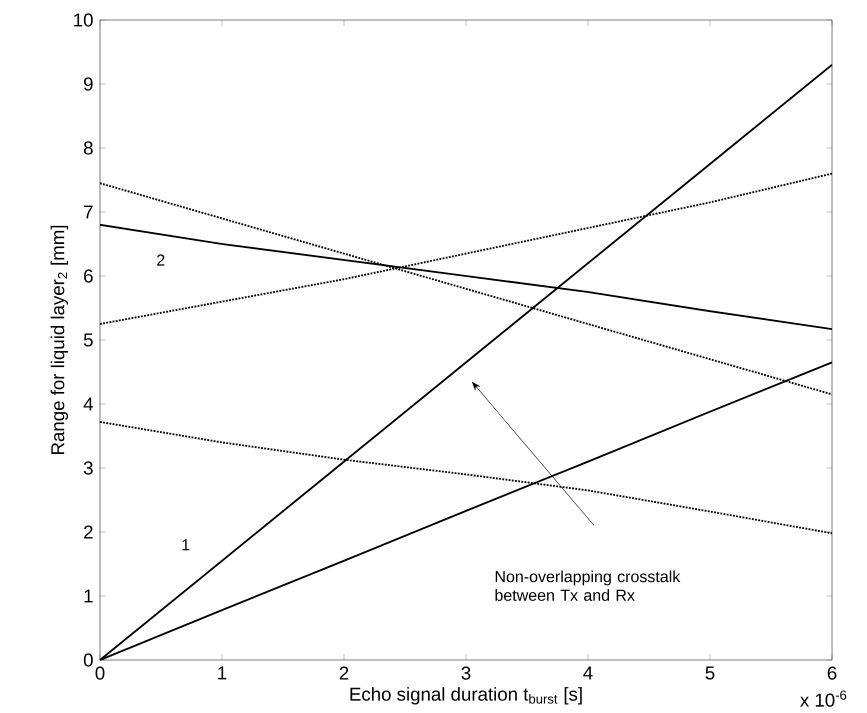 The image size is (867, 713). What do you see at coordinates (823, 698) in the screenshot?
I see `text: x 10$^{-6}$` at bounding box center [823, 698].